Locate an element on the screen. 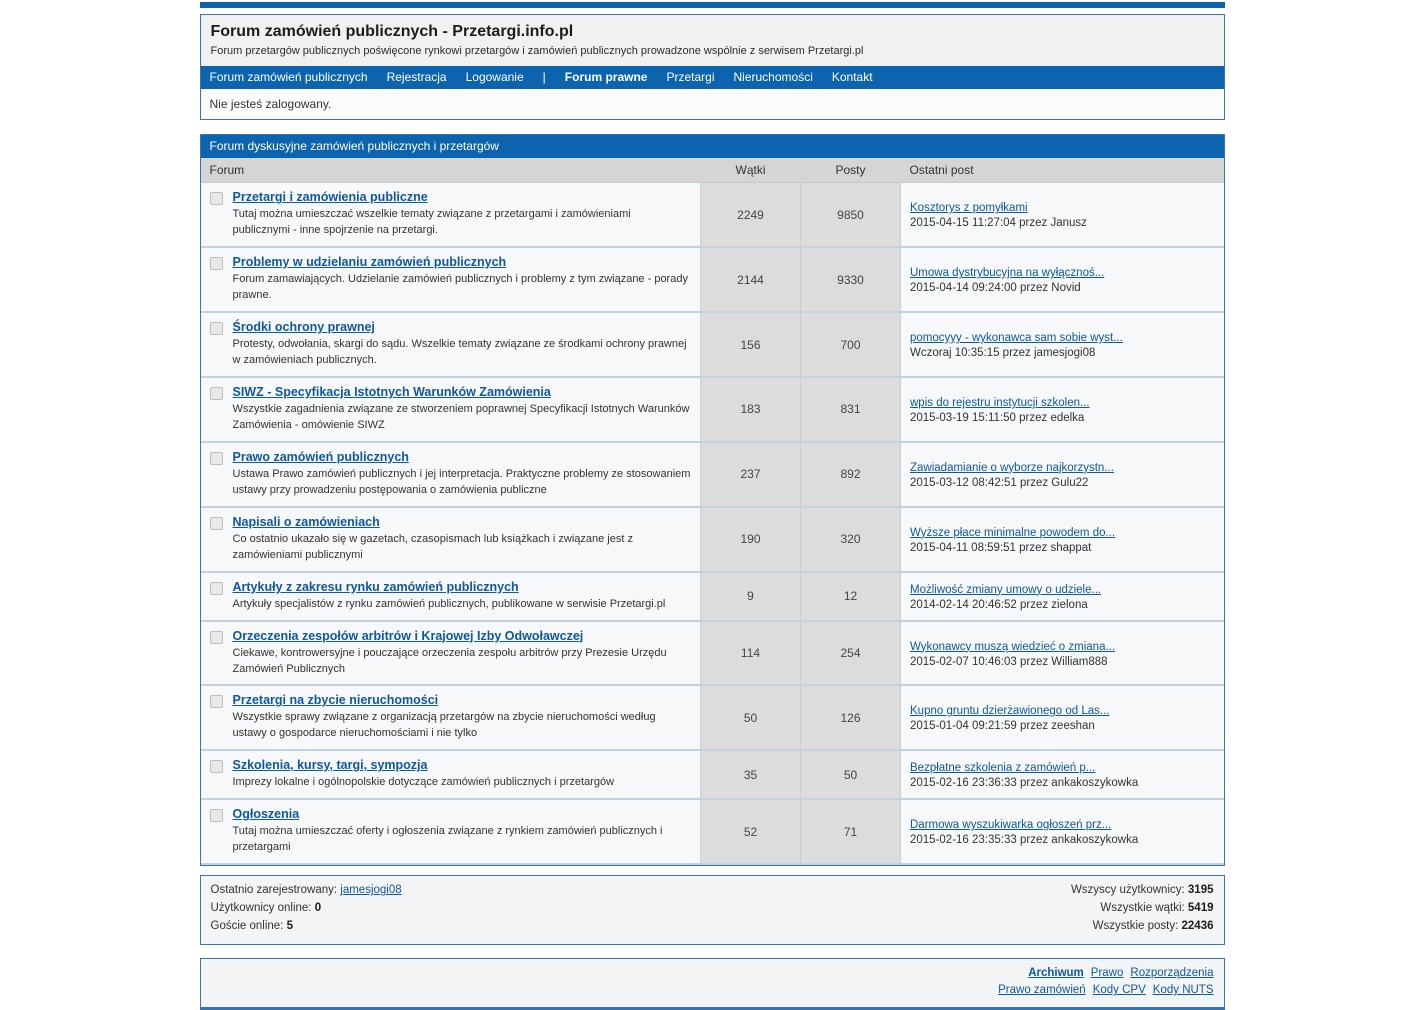  top-accent-bar is located at coordinates (712, 5).